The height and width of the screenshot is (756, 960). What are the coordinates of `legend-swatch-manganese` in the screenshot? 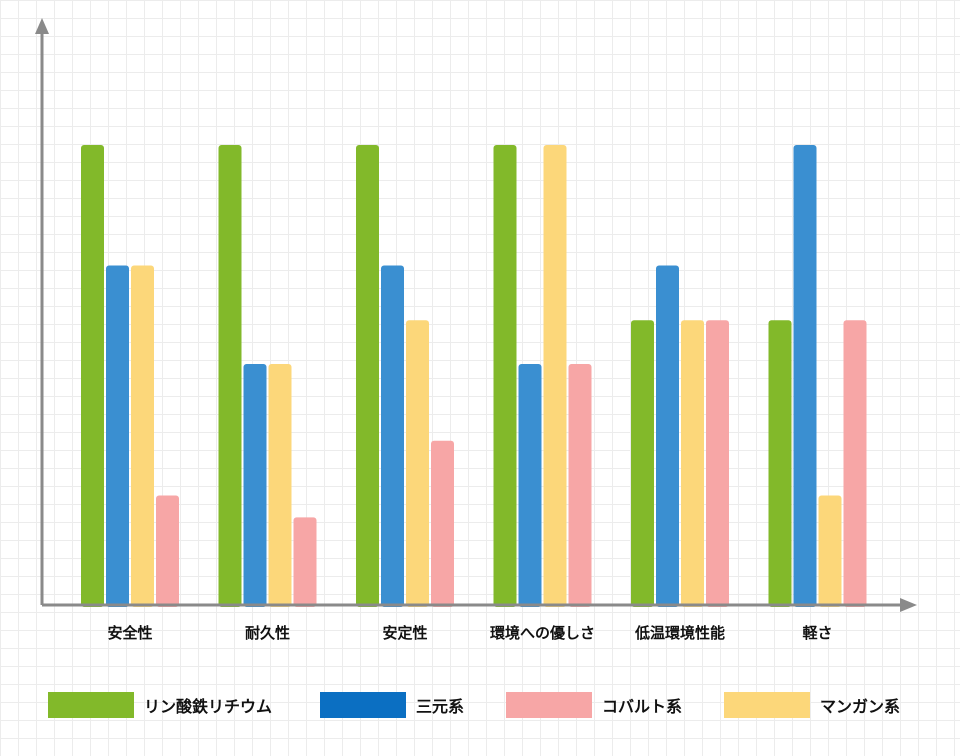 It's located at (767, 705).